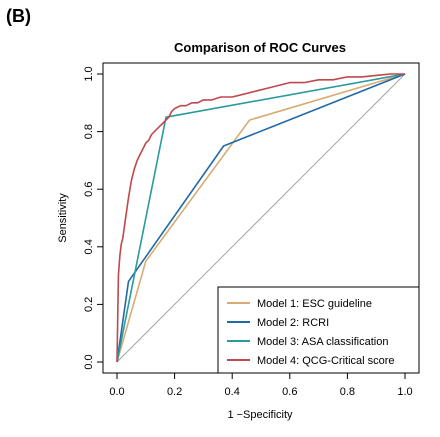 This screenshot has height=437, width=440. Describe the element at coordinates (89, 131) in the screenshot. I see `y-tick-label: 0.8` at that location.